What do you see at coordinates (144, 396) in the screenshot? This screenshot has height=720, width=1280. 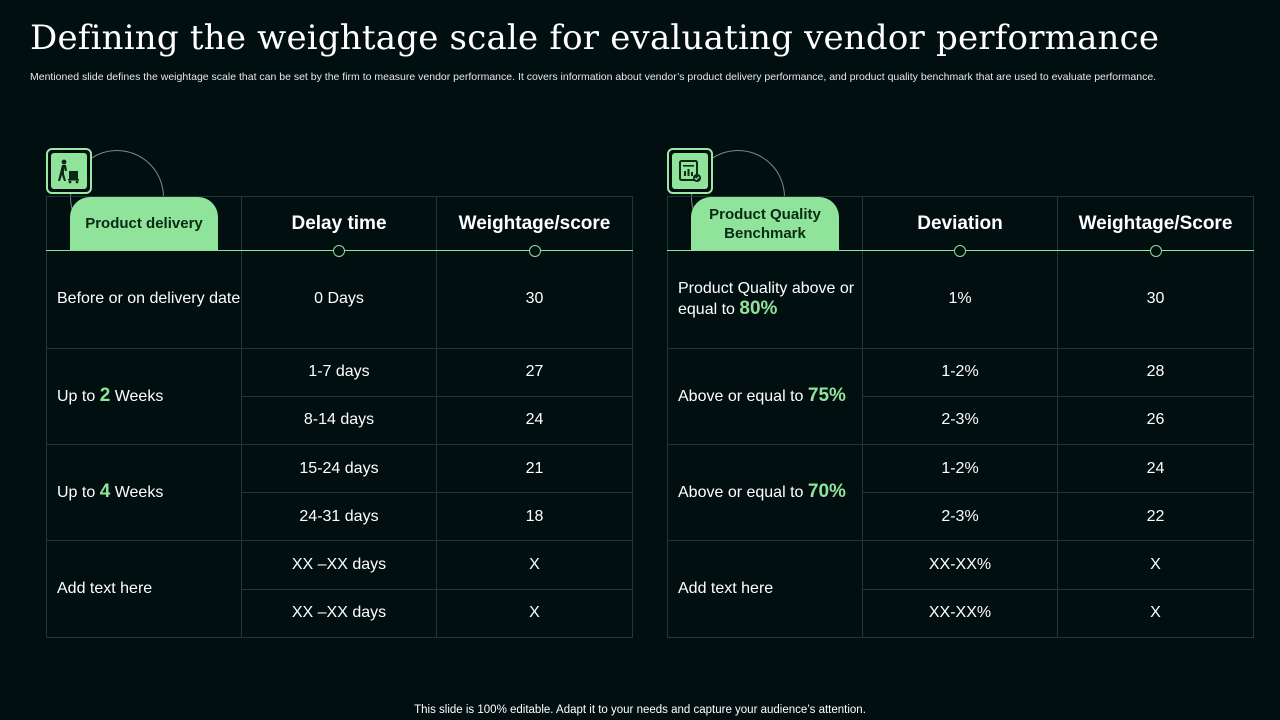 I see `row-label: Up to 2 Weeks` at bounding box center [144, 396].